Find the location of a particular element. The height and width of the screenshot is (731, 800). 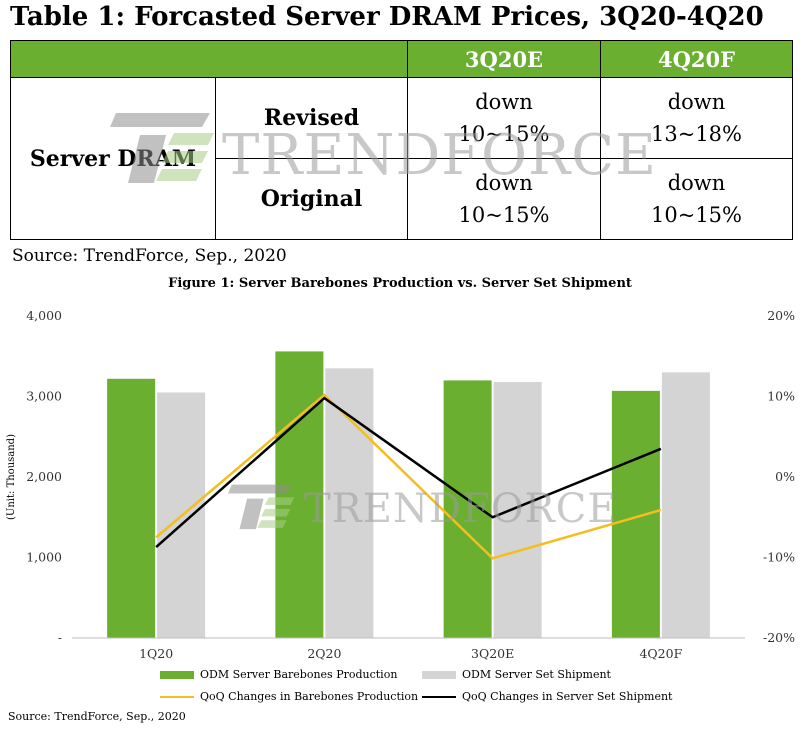

x-tick-label: 1Q20 is located at coordinates (156, 653).